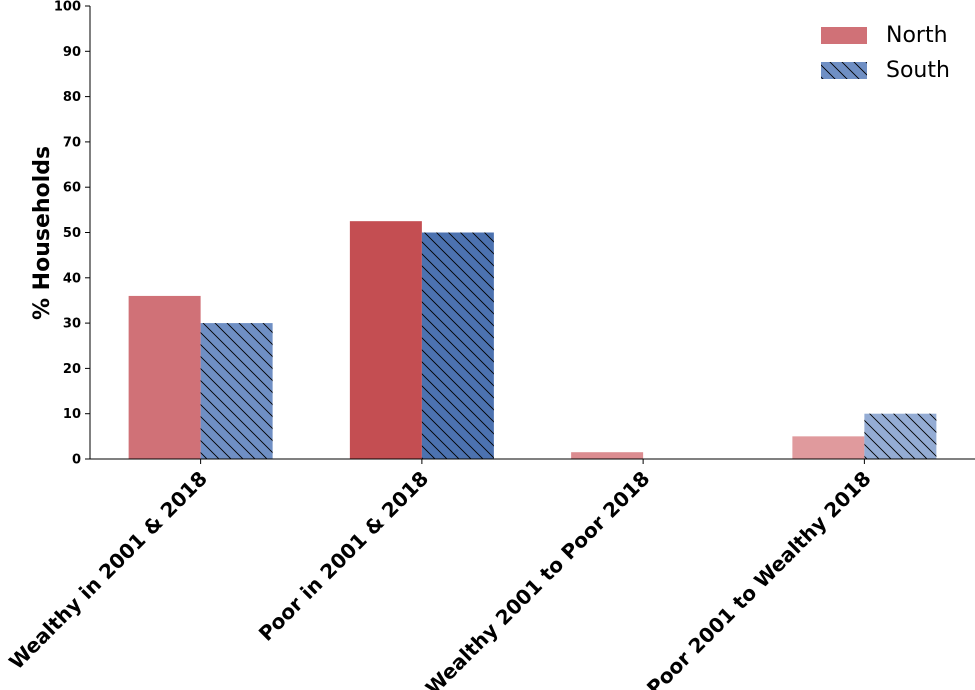  Describe the element at coordinates (538, 578) in the screenshot. I see `x-tick-label: Wealthy 2001 to Poor 2018` at that location.